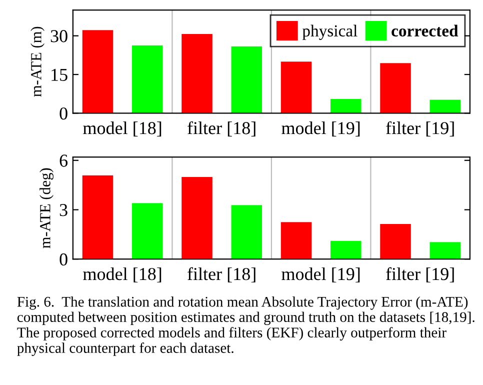  I want to click on y-tick-label: 6, so click(64, 160).